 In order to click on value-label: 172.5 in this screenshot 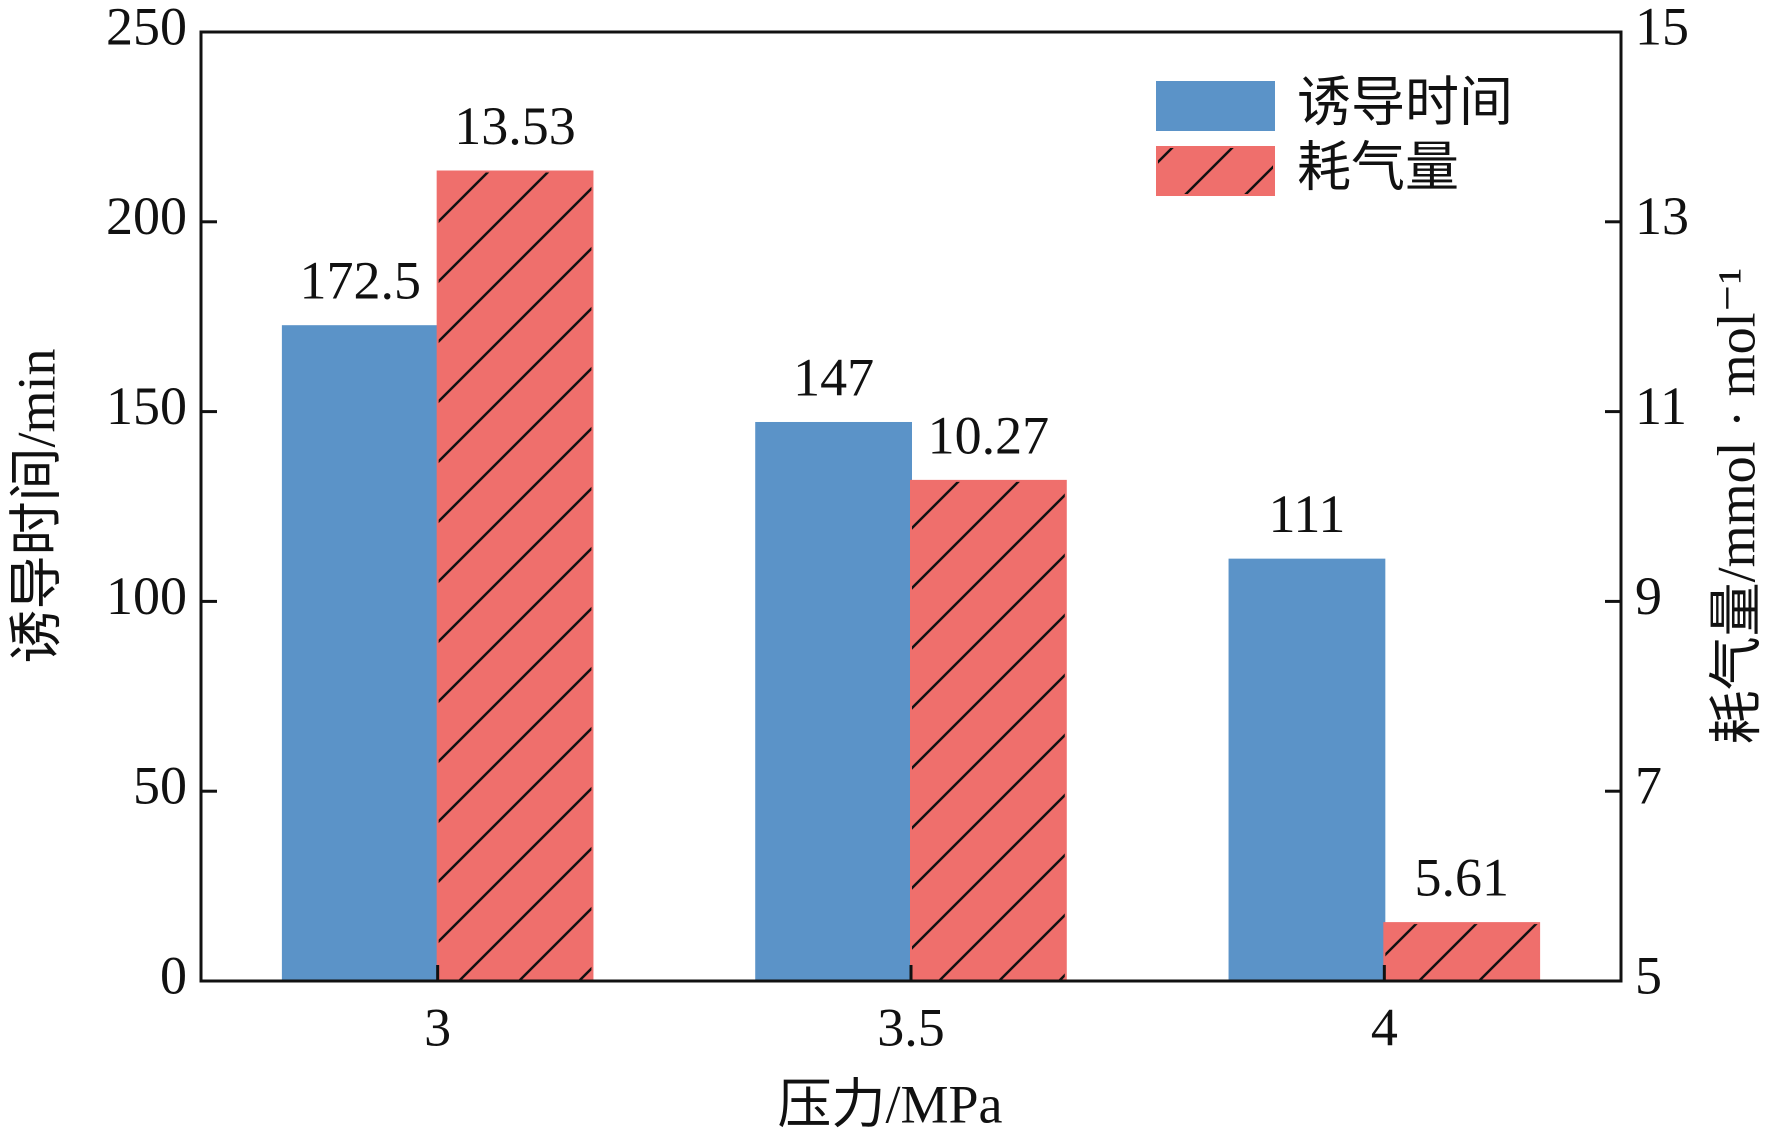, I will do `click(361, 281)`.